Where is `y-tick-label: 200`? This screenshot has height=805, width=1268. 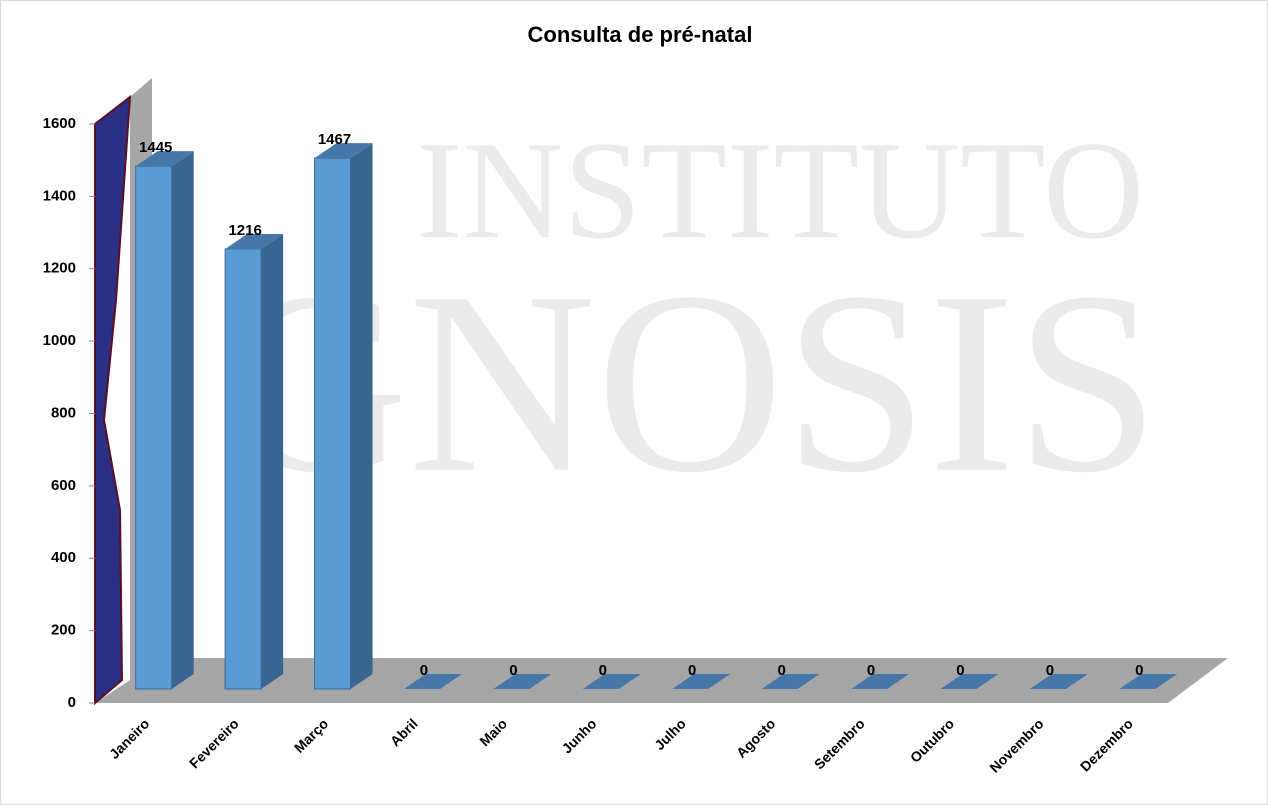 y-tick-label: 200 is located at coordinates (63, 630).